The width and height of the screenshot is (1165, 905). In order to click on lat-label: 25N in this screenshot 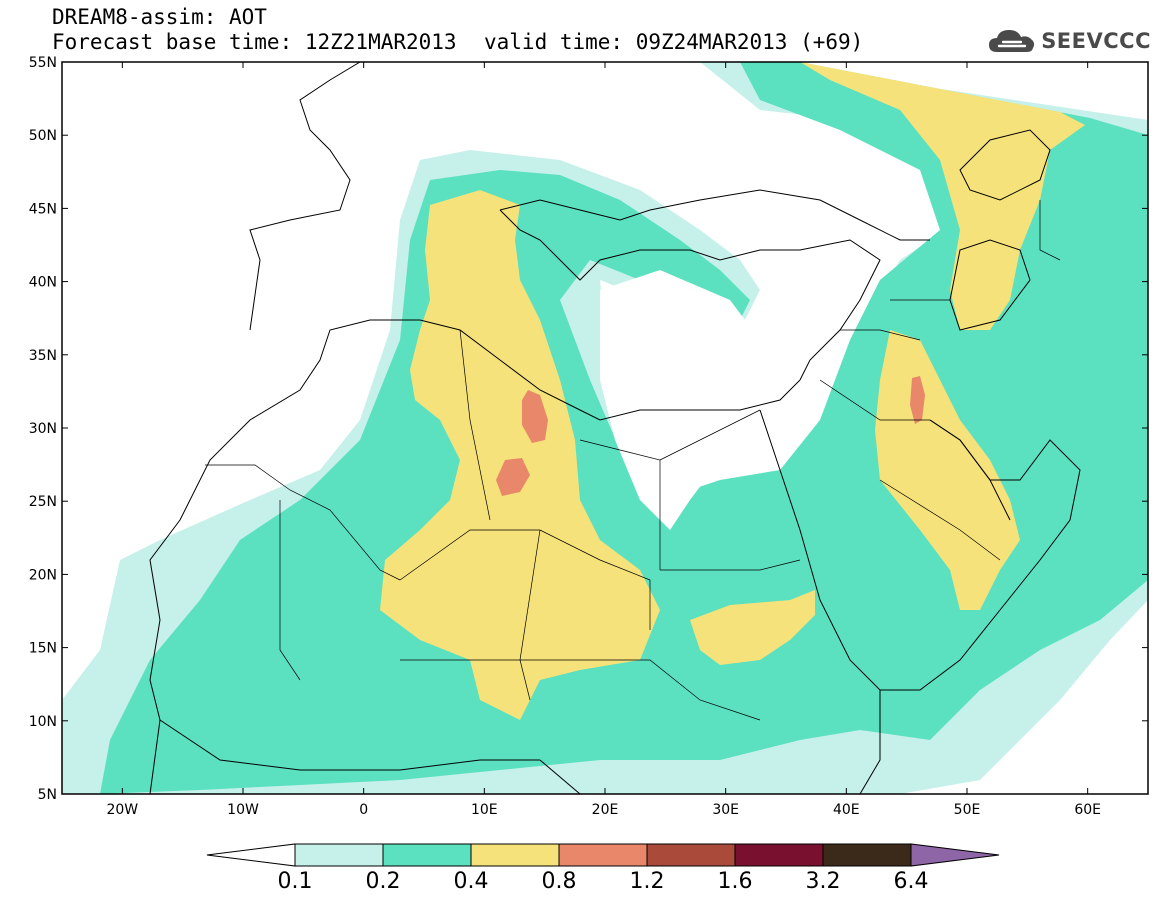, I will do `click(43, 502)`.